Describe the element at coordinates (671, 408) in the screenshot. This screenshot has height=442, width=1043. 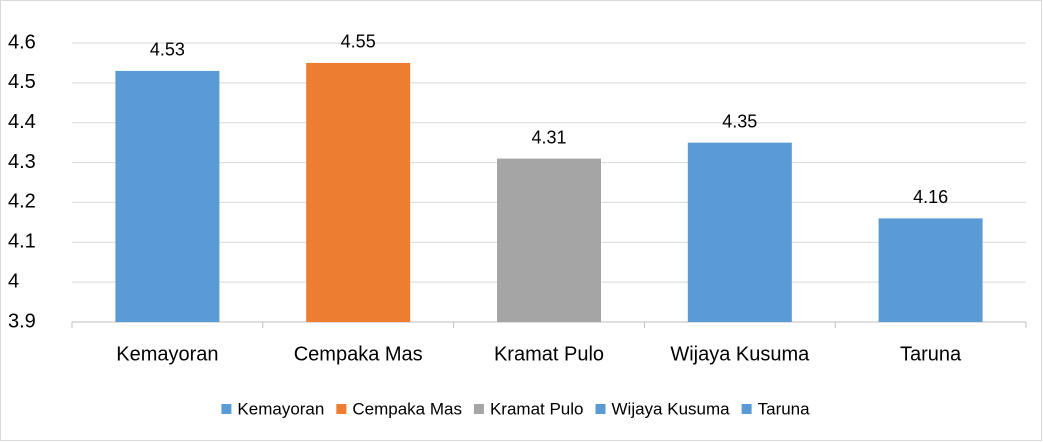
I see `legend-label: Wijaya Kusuma` at that location.